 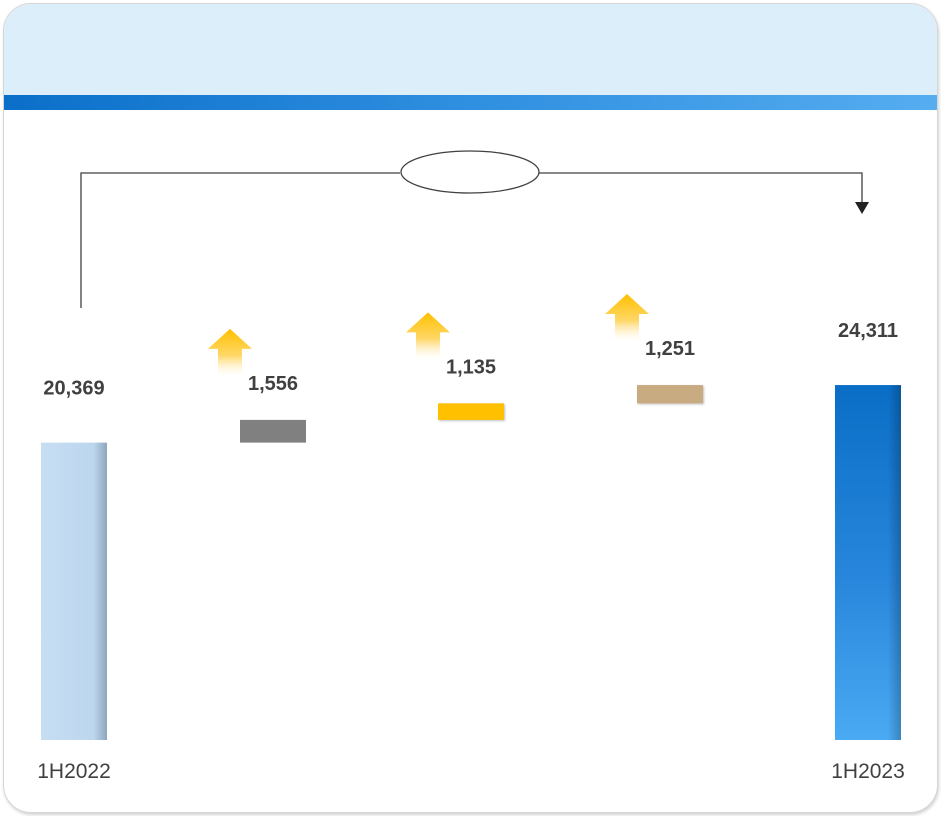 I want to click on value-label-4: 1,251, so click(x=670, y=349).